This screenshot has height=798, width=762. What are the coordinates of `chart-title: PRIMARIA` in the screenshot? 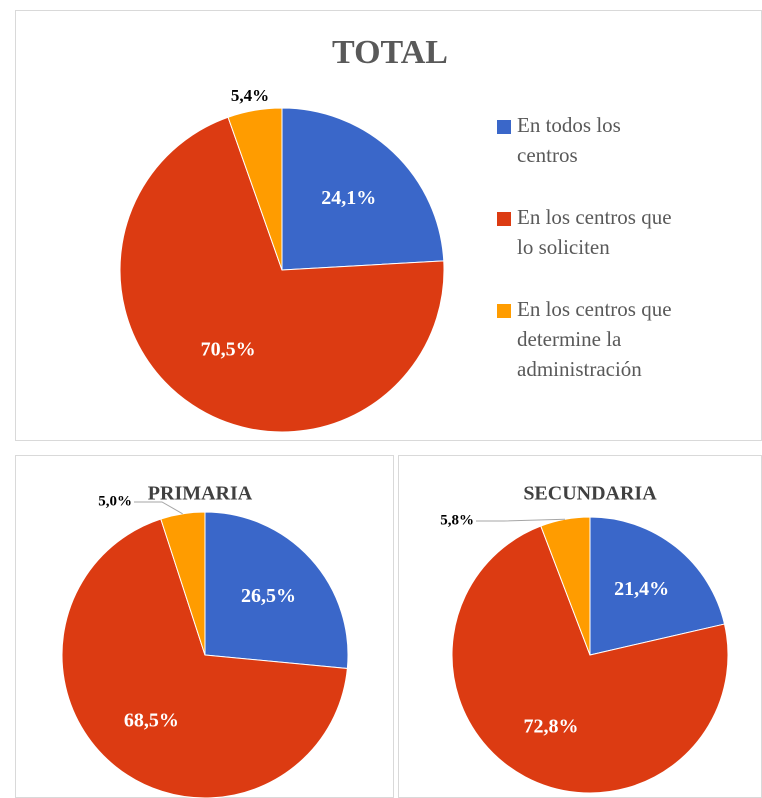 It's located at (200, 494).